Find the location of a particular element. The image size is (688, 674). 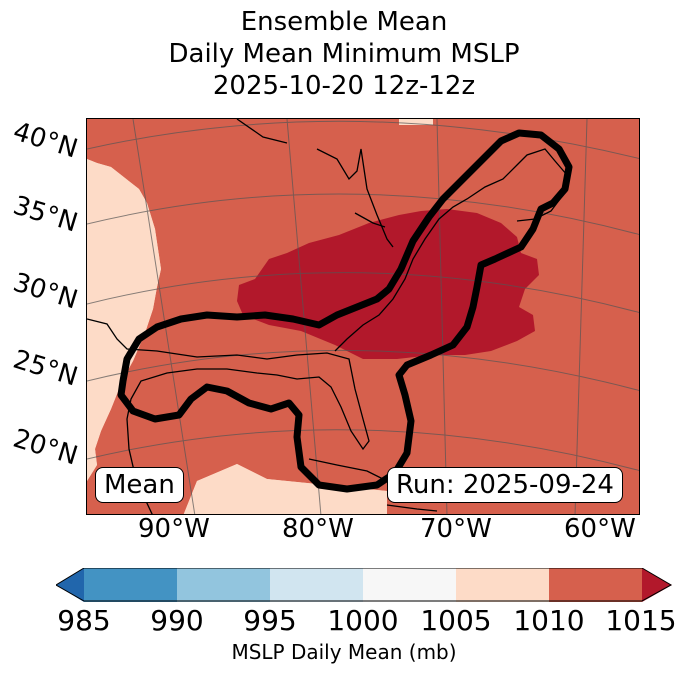

colorbar-label: MSLP Daily Mean (mb) is located at coordinates (344, 652).